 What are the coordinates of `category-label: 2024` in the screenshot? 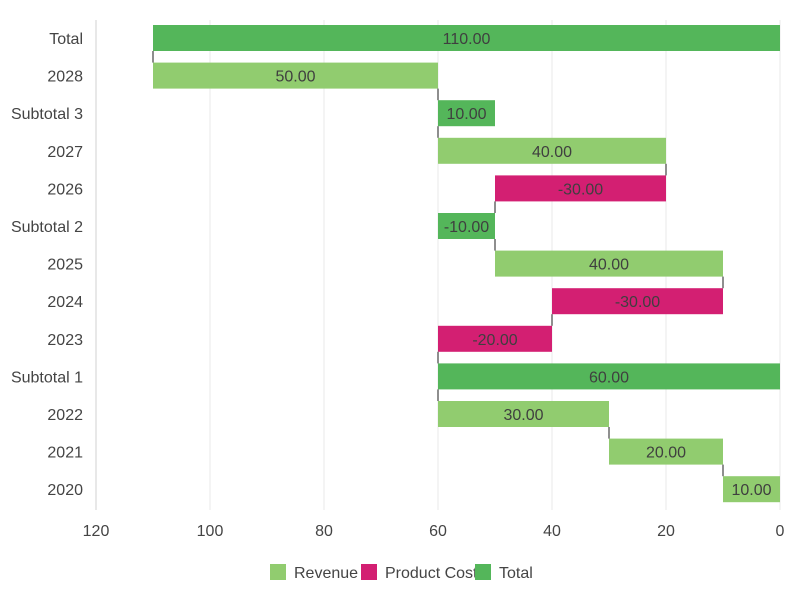 It's located at (65, 302).